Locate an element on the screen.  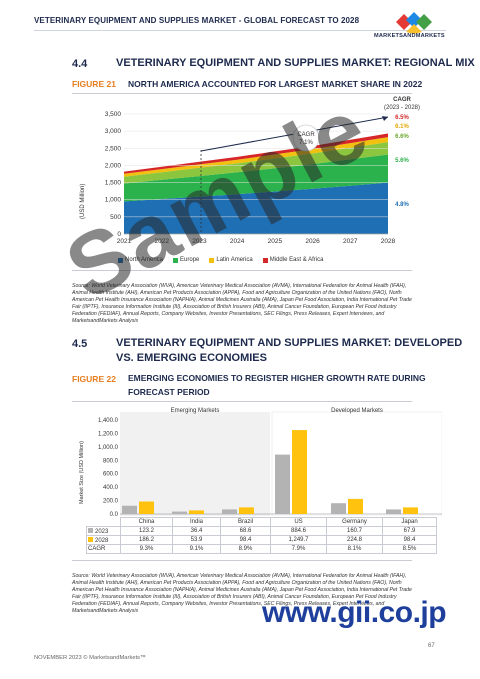
series-name-2023: 2023 is located at coordinates (102, 531).